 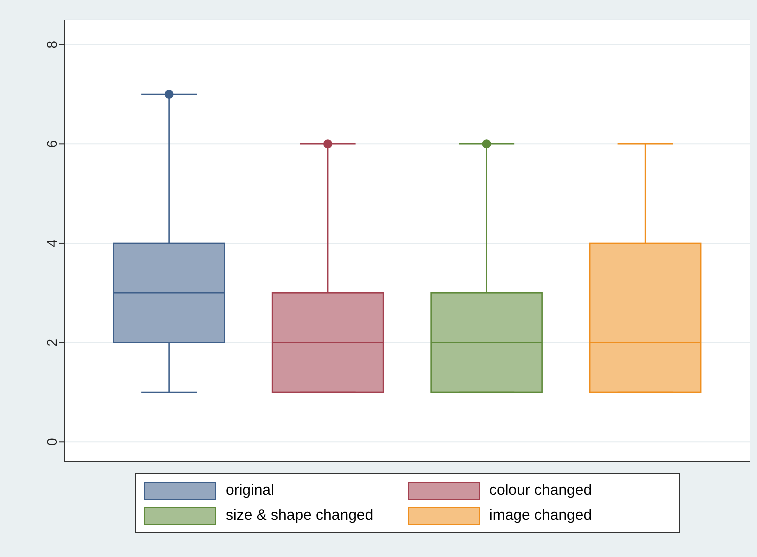 What do you see at coordinates (52, 243) in the screenshot?
I see `y-tick-label: 4` at bounding box center [52, 243].